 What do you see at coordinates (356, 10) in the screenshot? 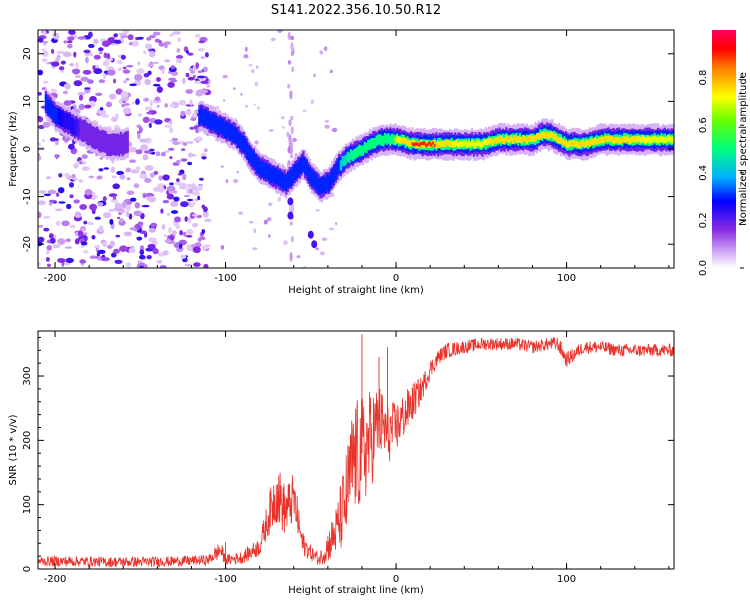
I see `figure-title: S141.2022.356.10.50.R12` at bounding box center [356, 10].